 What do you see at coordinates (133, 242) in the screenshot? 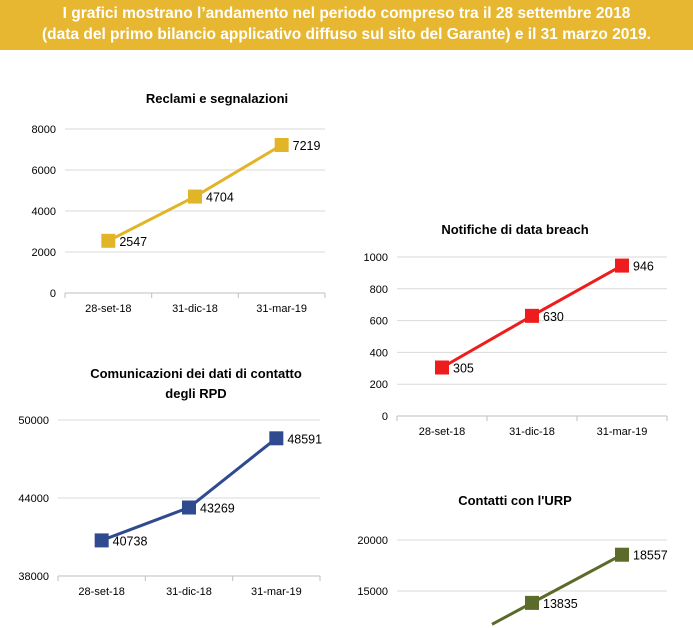
I see `data-label: 2547` at bounding box center [133, 242].